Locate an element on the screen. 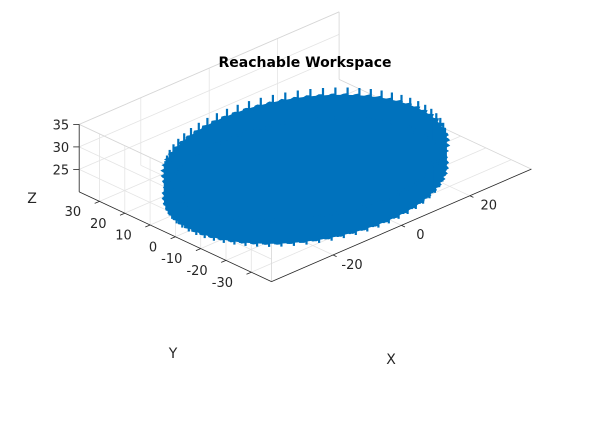 This screenshot has width=589, height=441. y-tick-label: 10 is located at coordinates (123, 236).